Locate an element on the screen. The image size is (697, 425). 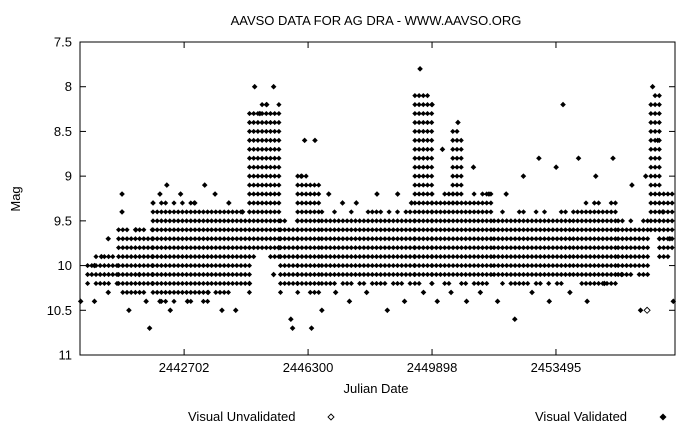
y-tick-label: 10 is located at coordinates (65, 265).